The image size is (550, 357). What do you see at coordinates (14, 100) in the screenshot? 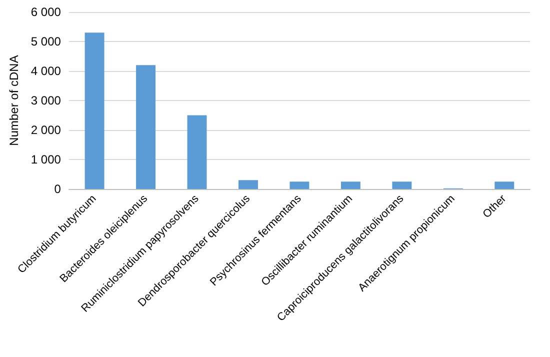
I see `y-axis-title: Number of cDNA` at bounding box center [14, 100].